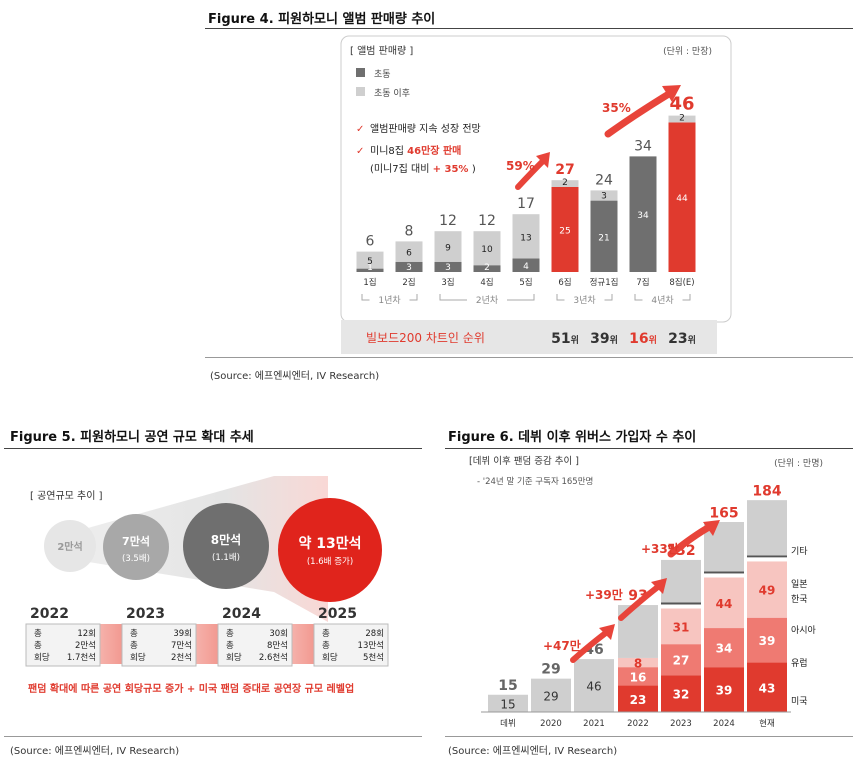  I want to click on group-label-0: 1년차, so click(389, 300).